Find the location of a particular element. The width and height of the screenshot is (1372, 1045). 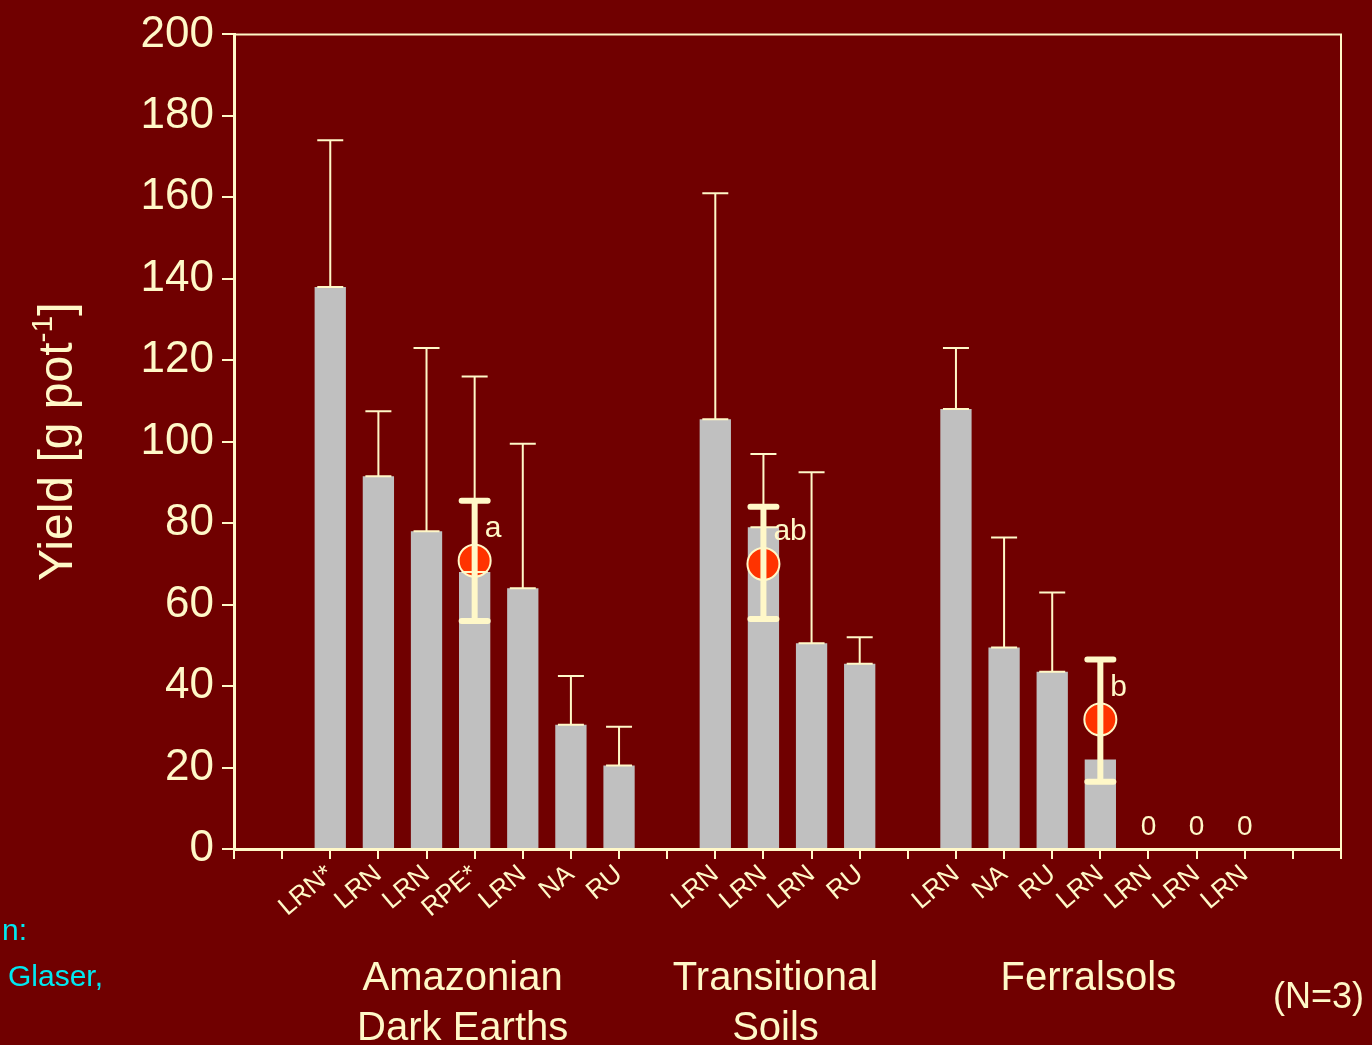

text: Amazonian Dark Earths is located at coordinates (463, 999).